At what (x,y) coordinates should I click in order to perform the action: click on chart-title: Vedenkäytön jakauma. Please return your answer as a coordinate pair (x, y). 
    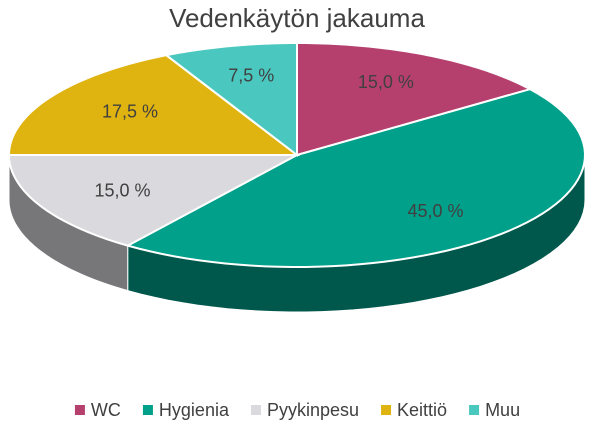
    Looking at the image, I should click on (297, 18).